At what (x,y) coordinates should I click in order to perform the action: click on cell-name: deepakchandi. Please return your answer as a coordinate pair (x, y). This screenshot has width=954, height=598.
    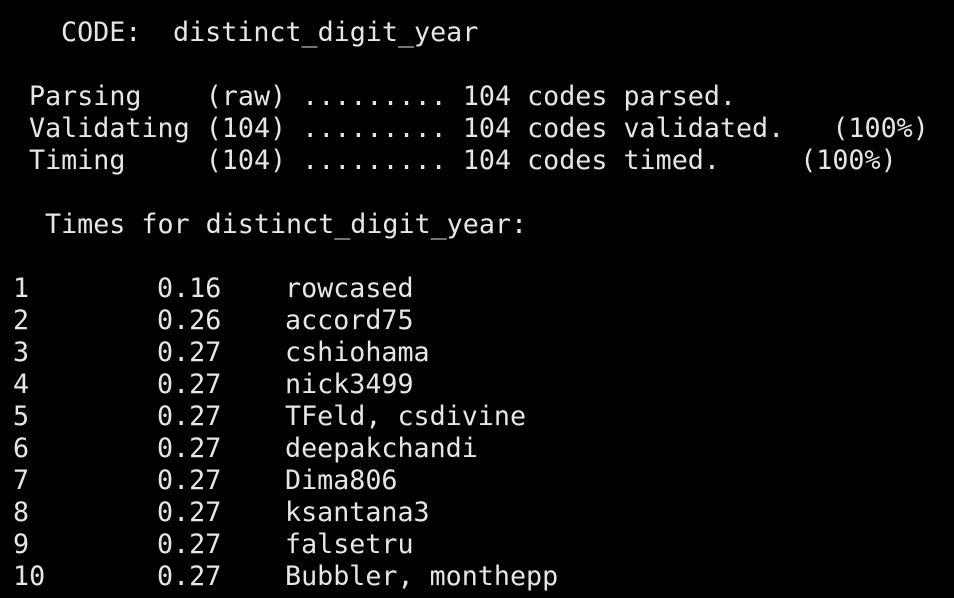
    Looking at the image, I should click on (381, 448).